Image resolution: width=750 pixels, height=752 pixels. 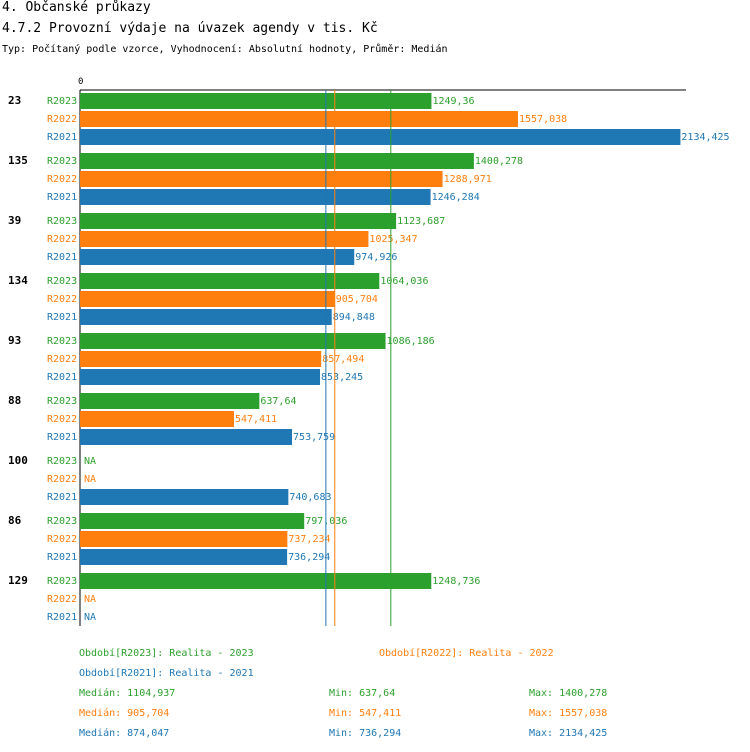 What do you see at coordinates (14, 340) in the screenshot?
I see `group-label: 93` at bounding box center [14, 340].